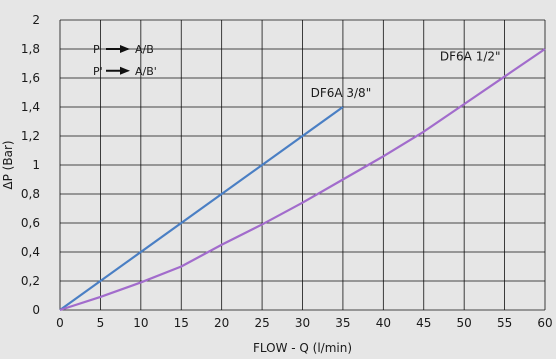 The height and width of the screenshot is (359, 556). I want to click on y-axis-label: ΔP (Bar), so click(8, 164).